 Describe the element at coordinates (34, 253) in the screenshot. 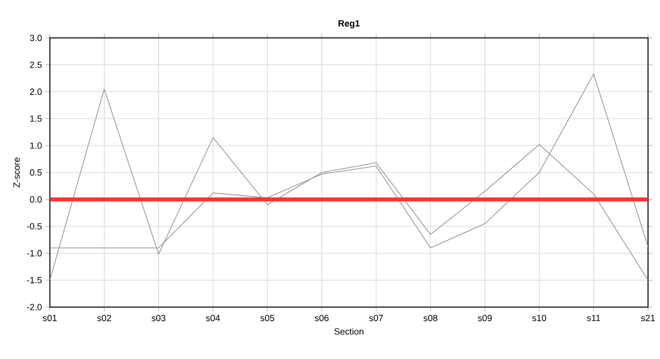

I see `y-tick-label: -1.0` at that location.